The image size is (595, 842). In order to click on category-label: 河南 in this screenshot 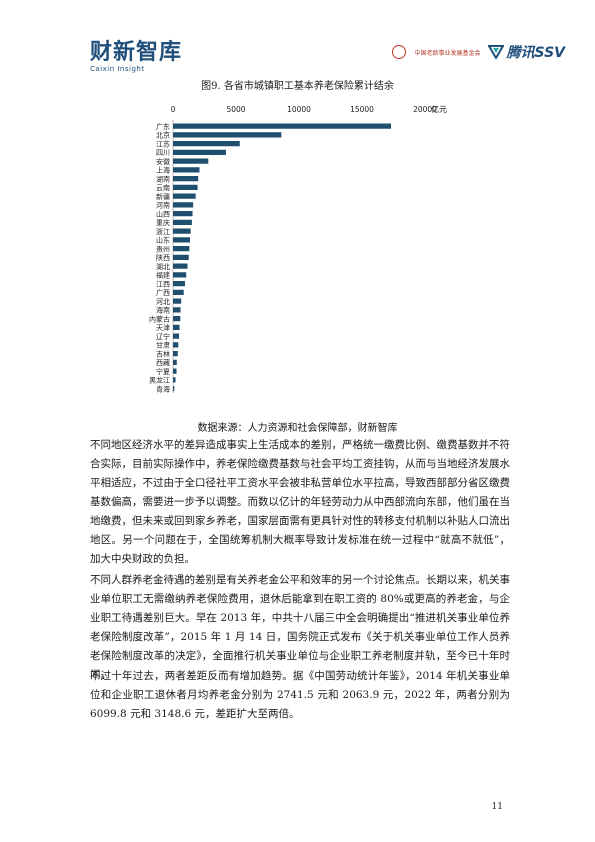, I will do `click(163, 205)`.